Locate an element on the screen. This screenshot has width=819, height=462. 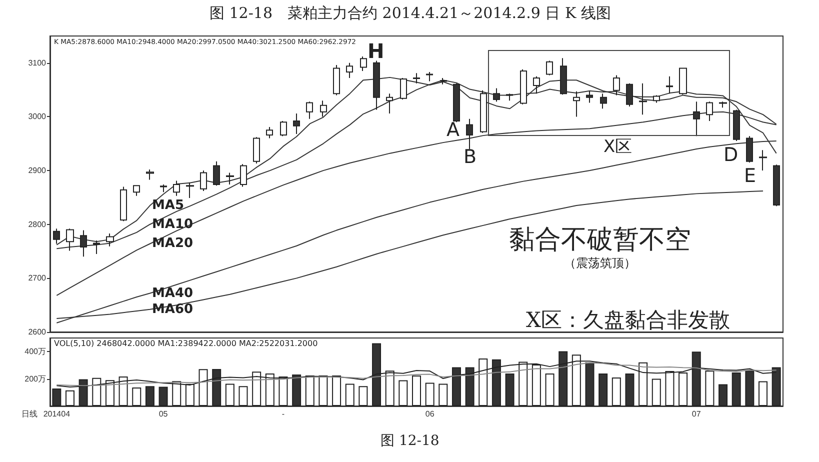
y-tick-label: 200万 is located at coordinates (35, 379).